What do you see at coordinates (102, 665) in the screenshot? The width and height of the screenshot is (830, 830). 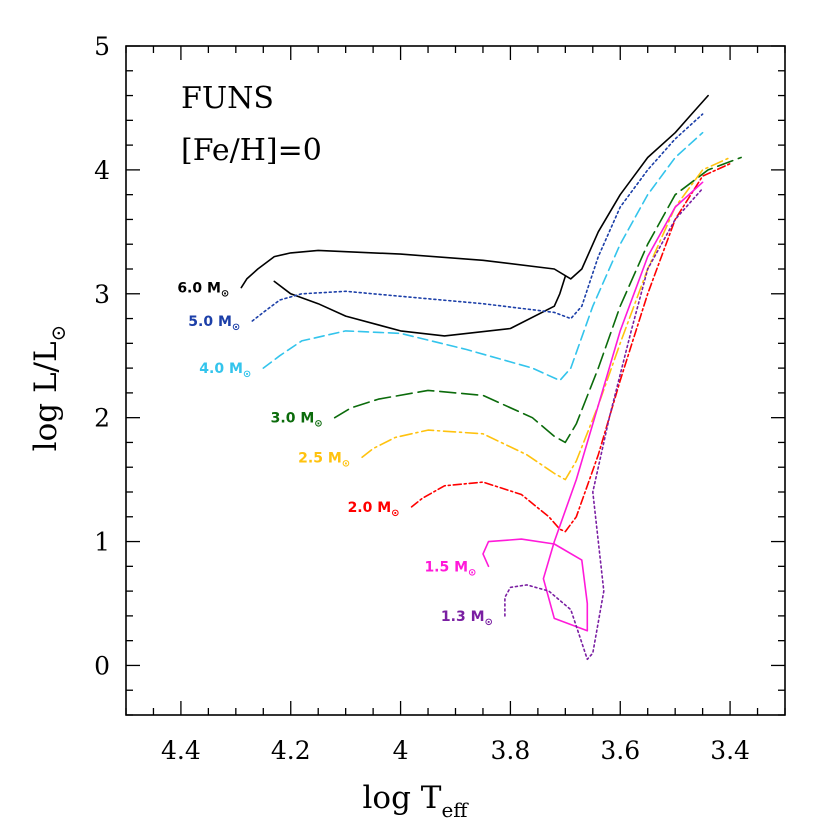 I see `y-tick-label: 0` at bounding box center [102, 665].